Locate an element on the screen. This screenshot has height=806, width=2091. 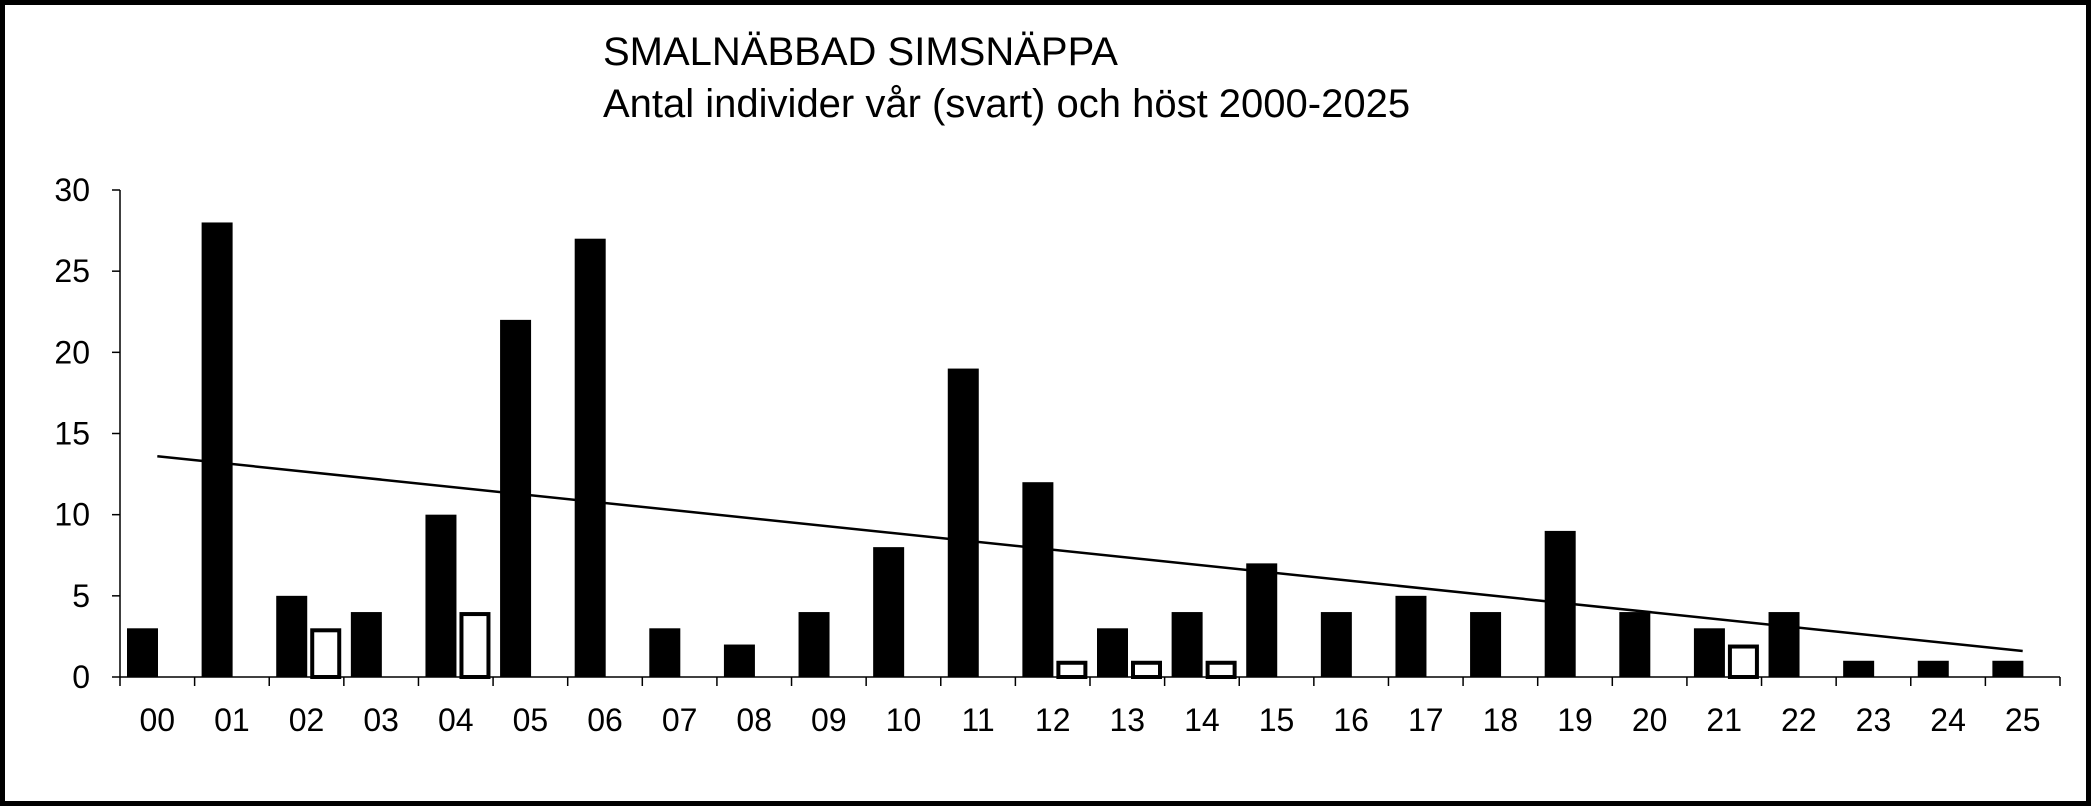
y-tick-label: 0 is located at coordinates (81, 677).